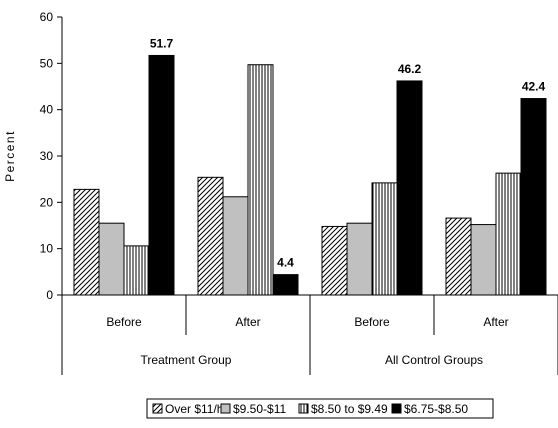 The image size is (558, 428). Describe the element at coordinates (47, 156) in the screenshot. I see `y-tick-label: 30` at that location.